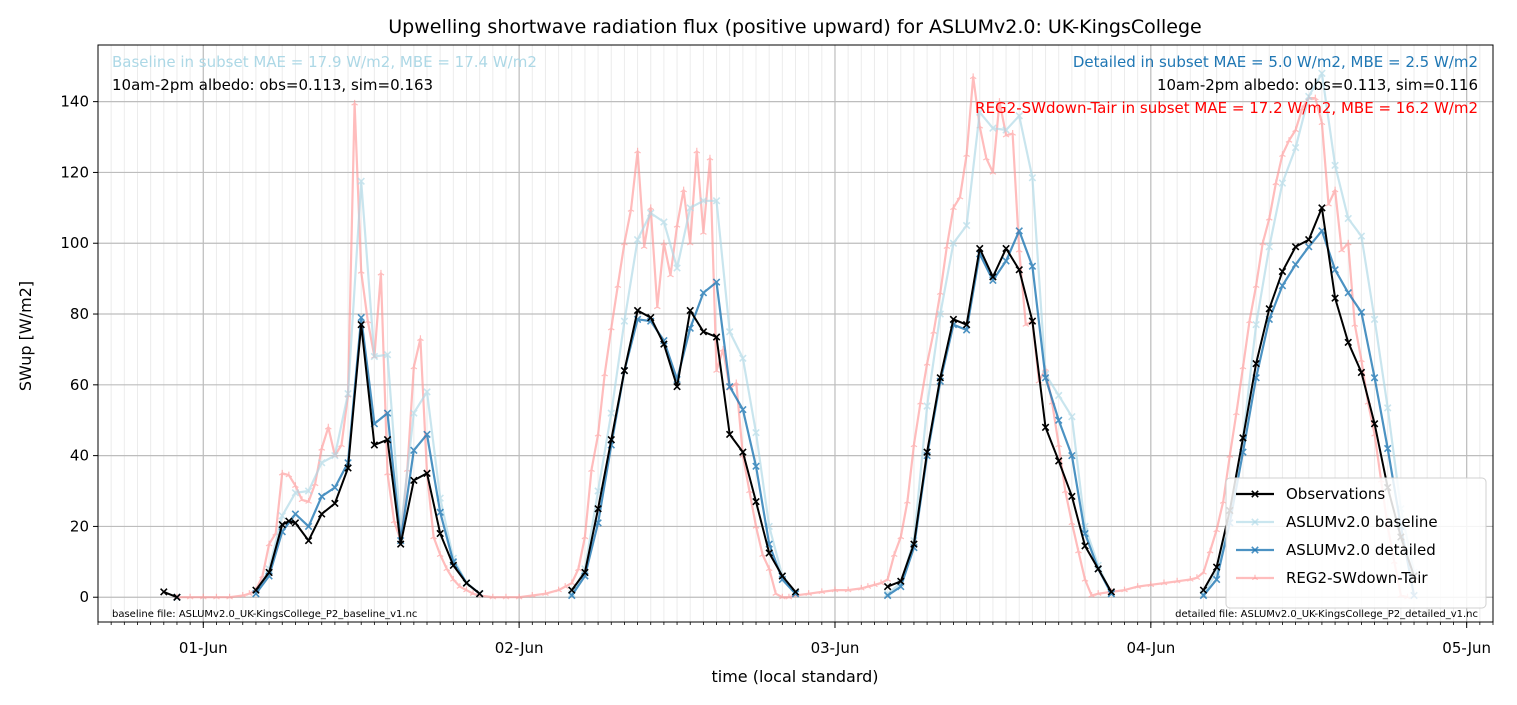 Image resolution: width=1517 pixels, height=705 pixels. I want to click on series-line, so click(999, 353).